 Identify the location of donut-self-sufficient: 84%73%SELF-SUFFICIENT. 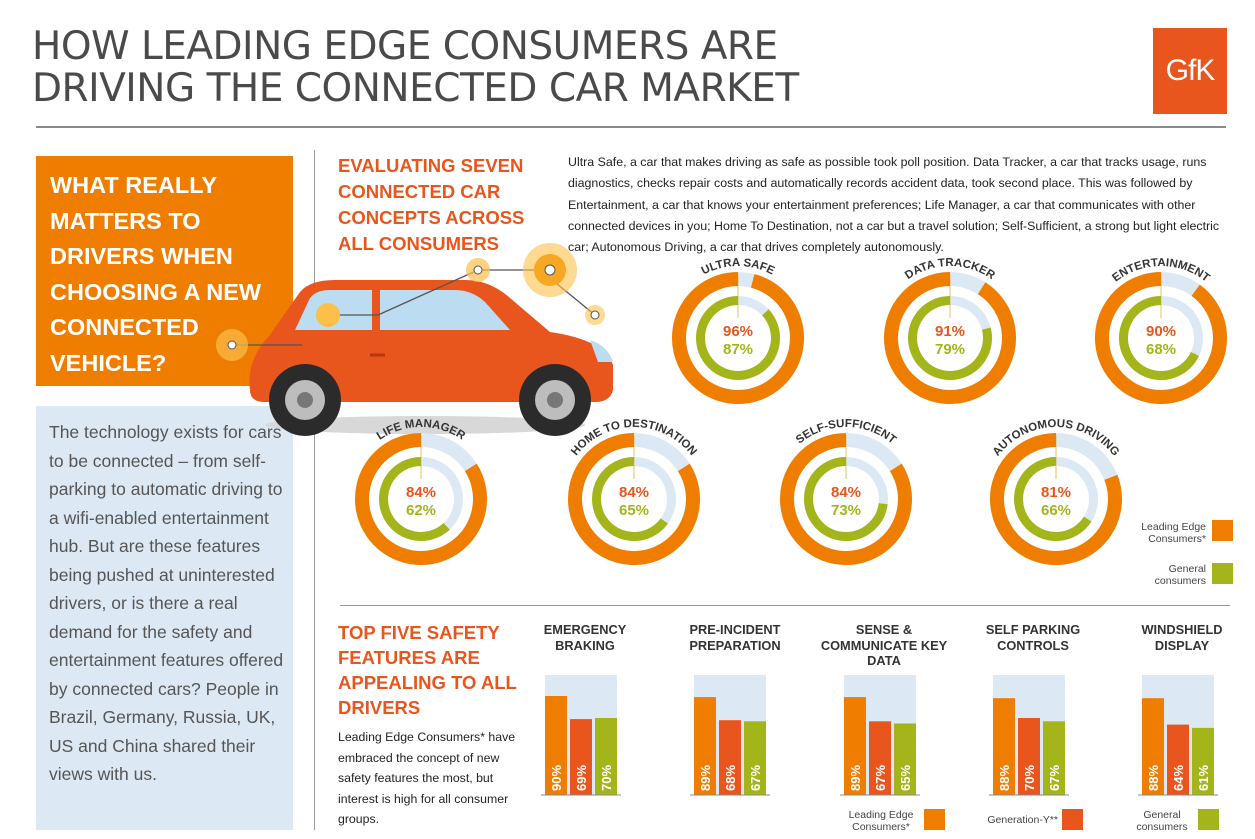
(846, 491).